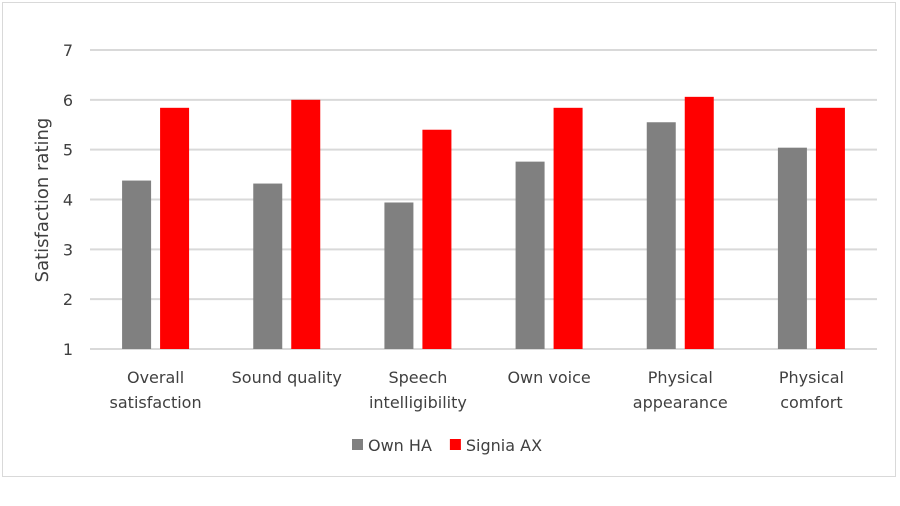 The width and height of the screenshot is (900, 506). I want to click on x-tick-label-line: Sound quality, so click(287, 377).